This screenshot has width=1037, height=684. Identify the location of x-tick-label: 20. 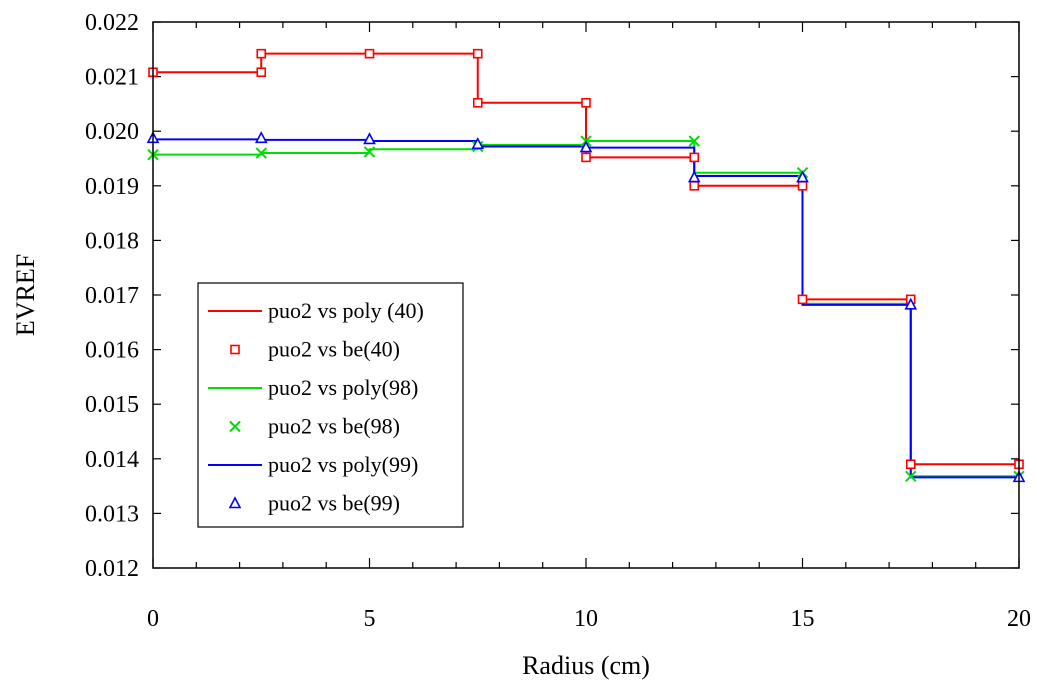
(1019, 619).